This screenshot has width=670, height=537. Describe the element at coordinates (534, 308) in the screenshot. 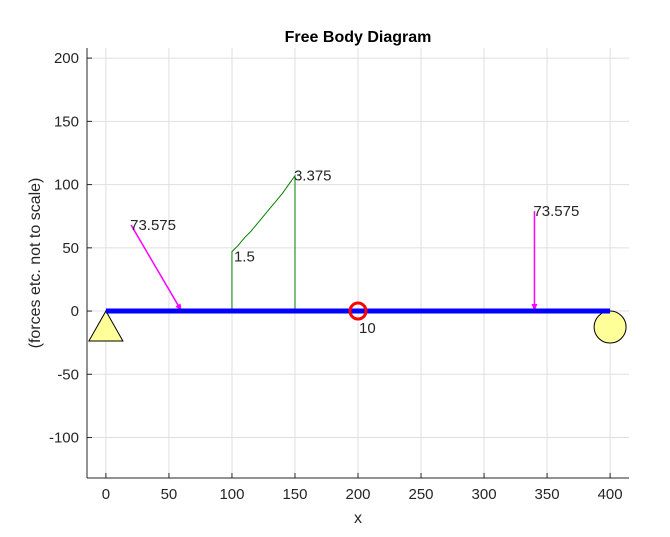

I see `point-load-arrowhead` at that location.